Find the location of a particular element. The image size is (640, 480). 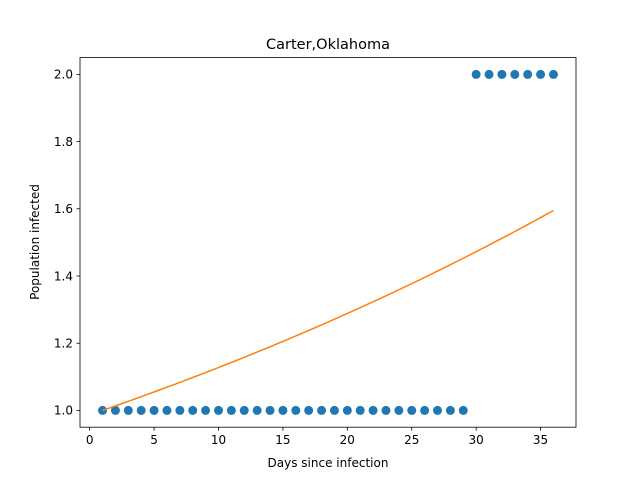

x-tick-label: 0 is located at coordinates (90, 440).